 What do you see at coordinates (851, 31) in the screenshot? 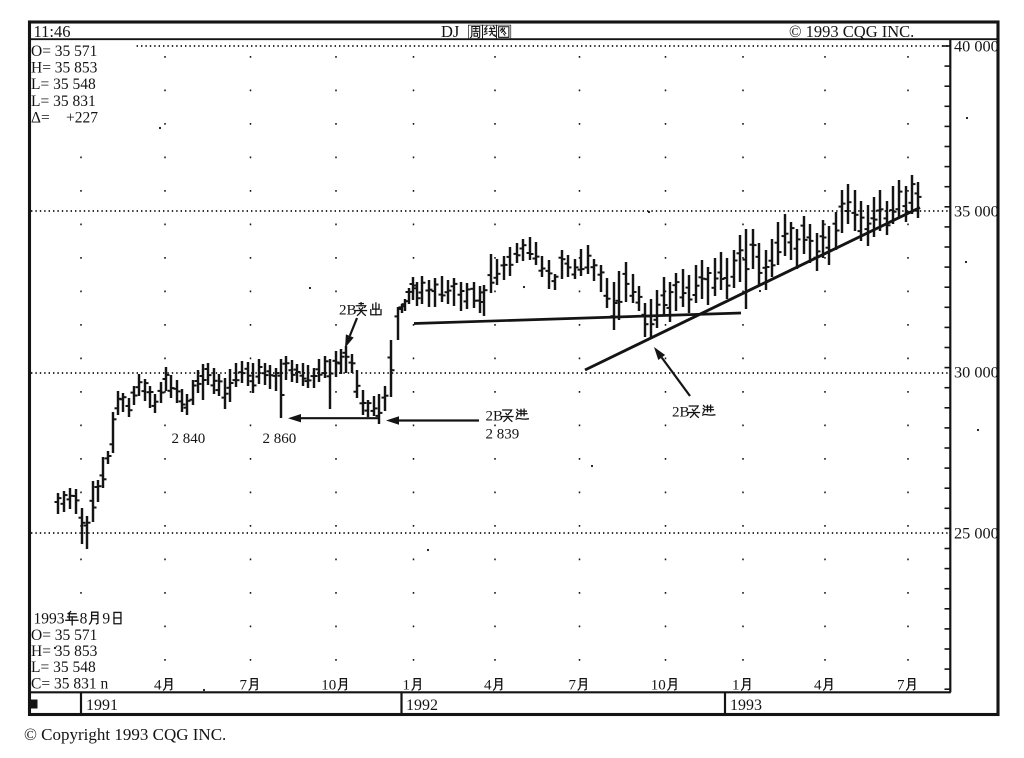
I see `svg-text: © 1993 CQG INC.` at bounding box center [851, 31].